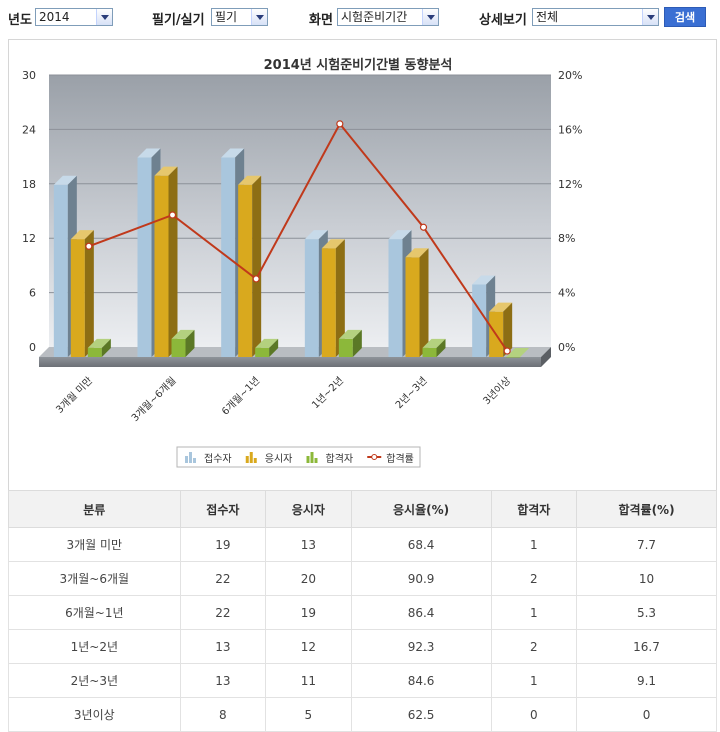  Describe the element at coordinates (218, 459) in the screenshot. I see `legend-label: 접수자` at that location.